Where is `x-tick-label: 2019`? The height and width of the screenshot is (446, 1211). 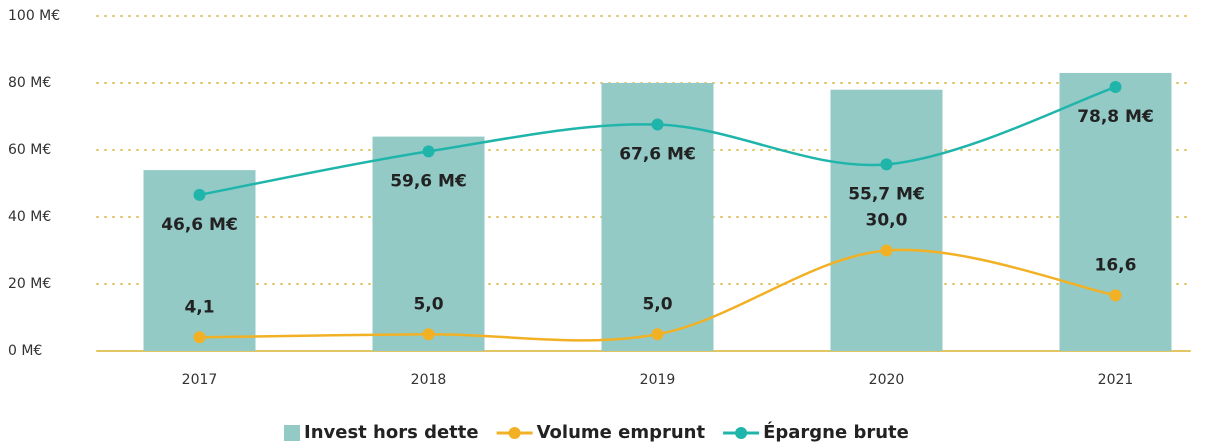
x-tick-label: 2019 is located at coordinates (658, 380).